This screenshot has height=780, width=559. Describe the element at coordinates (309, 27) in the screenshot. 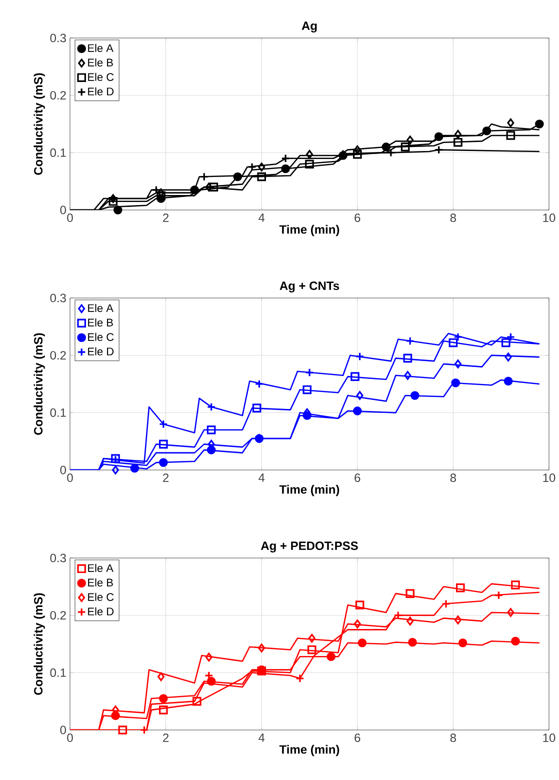

I see `chart-title: Ag` at that location.